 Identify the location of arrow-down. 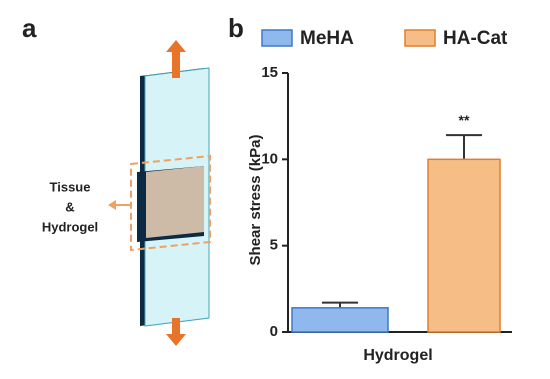
(176, 332).